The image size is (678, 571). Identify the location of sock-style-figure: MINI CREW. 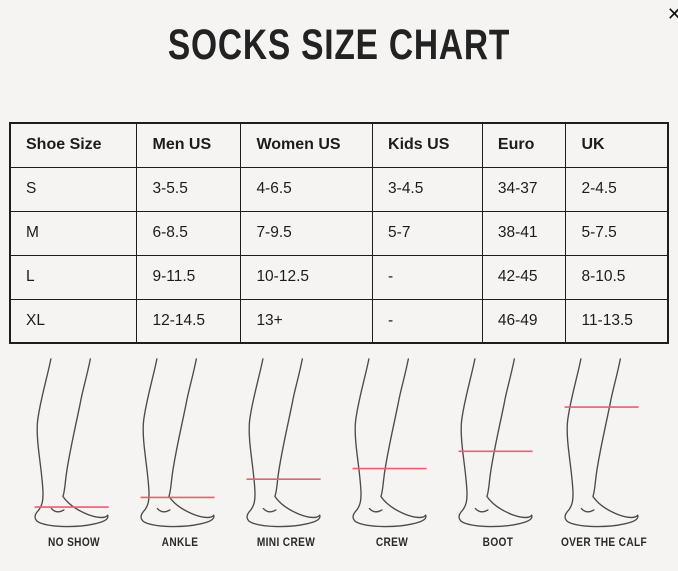
(286, 453).